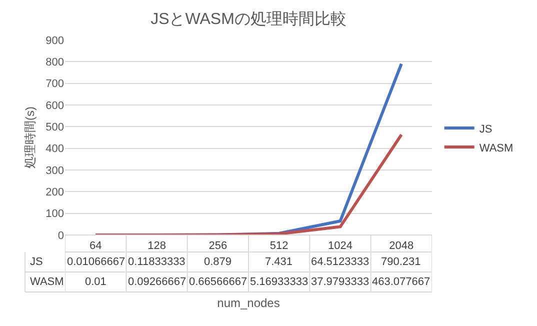 The image size is (537, 326). Describe the element at coordinates (496, 148) in the screenshot. I see `legend-label: WASM` at that location.